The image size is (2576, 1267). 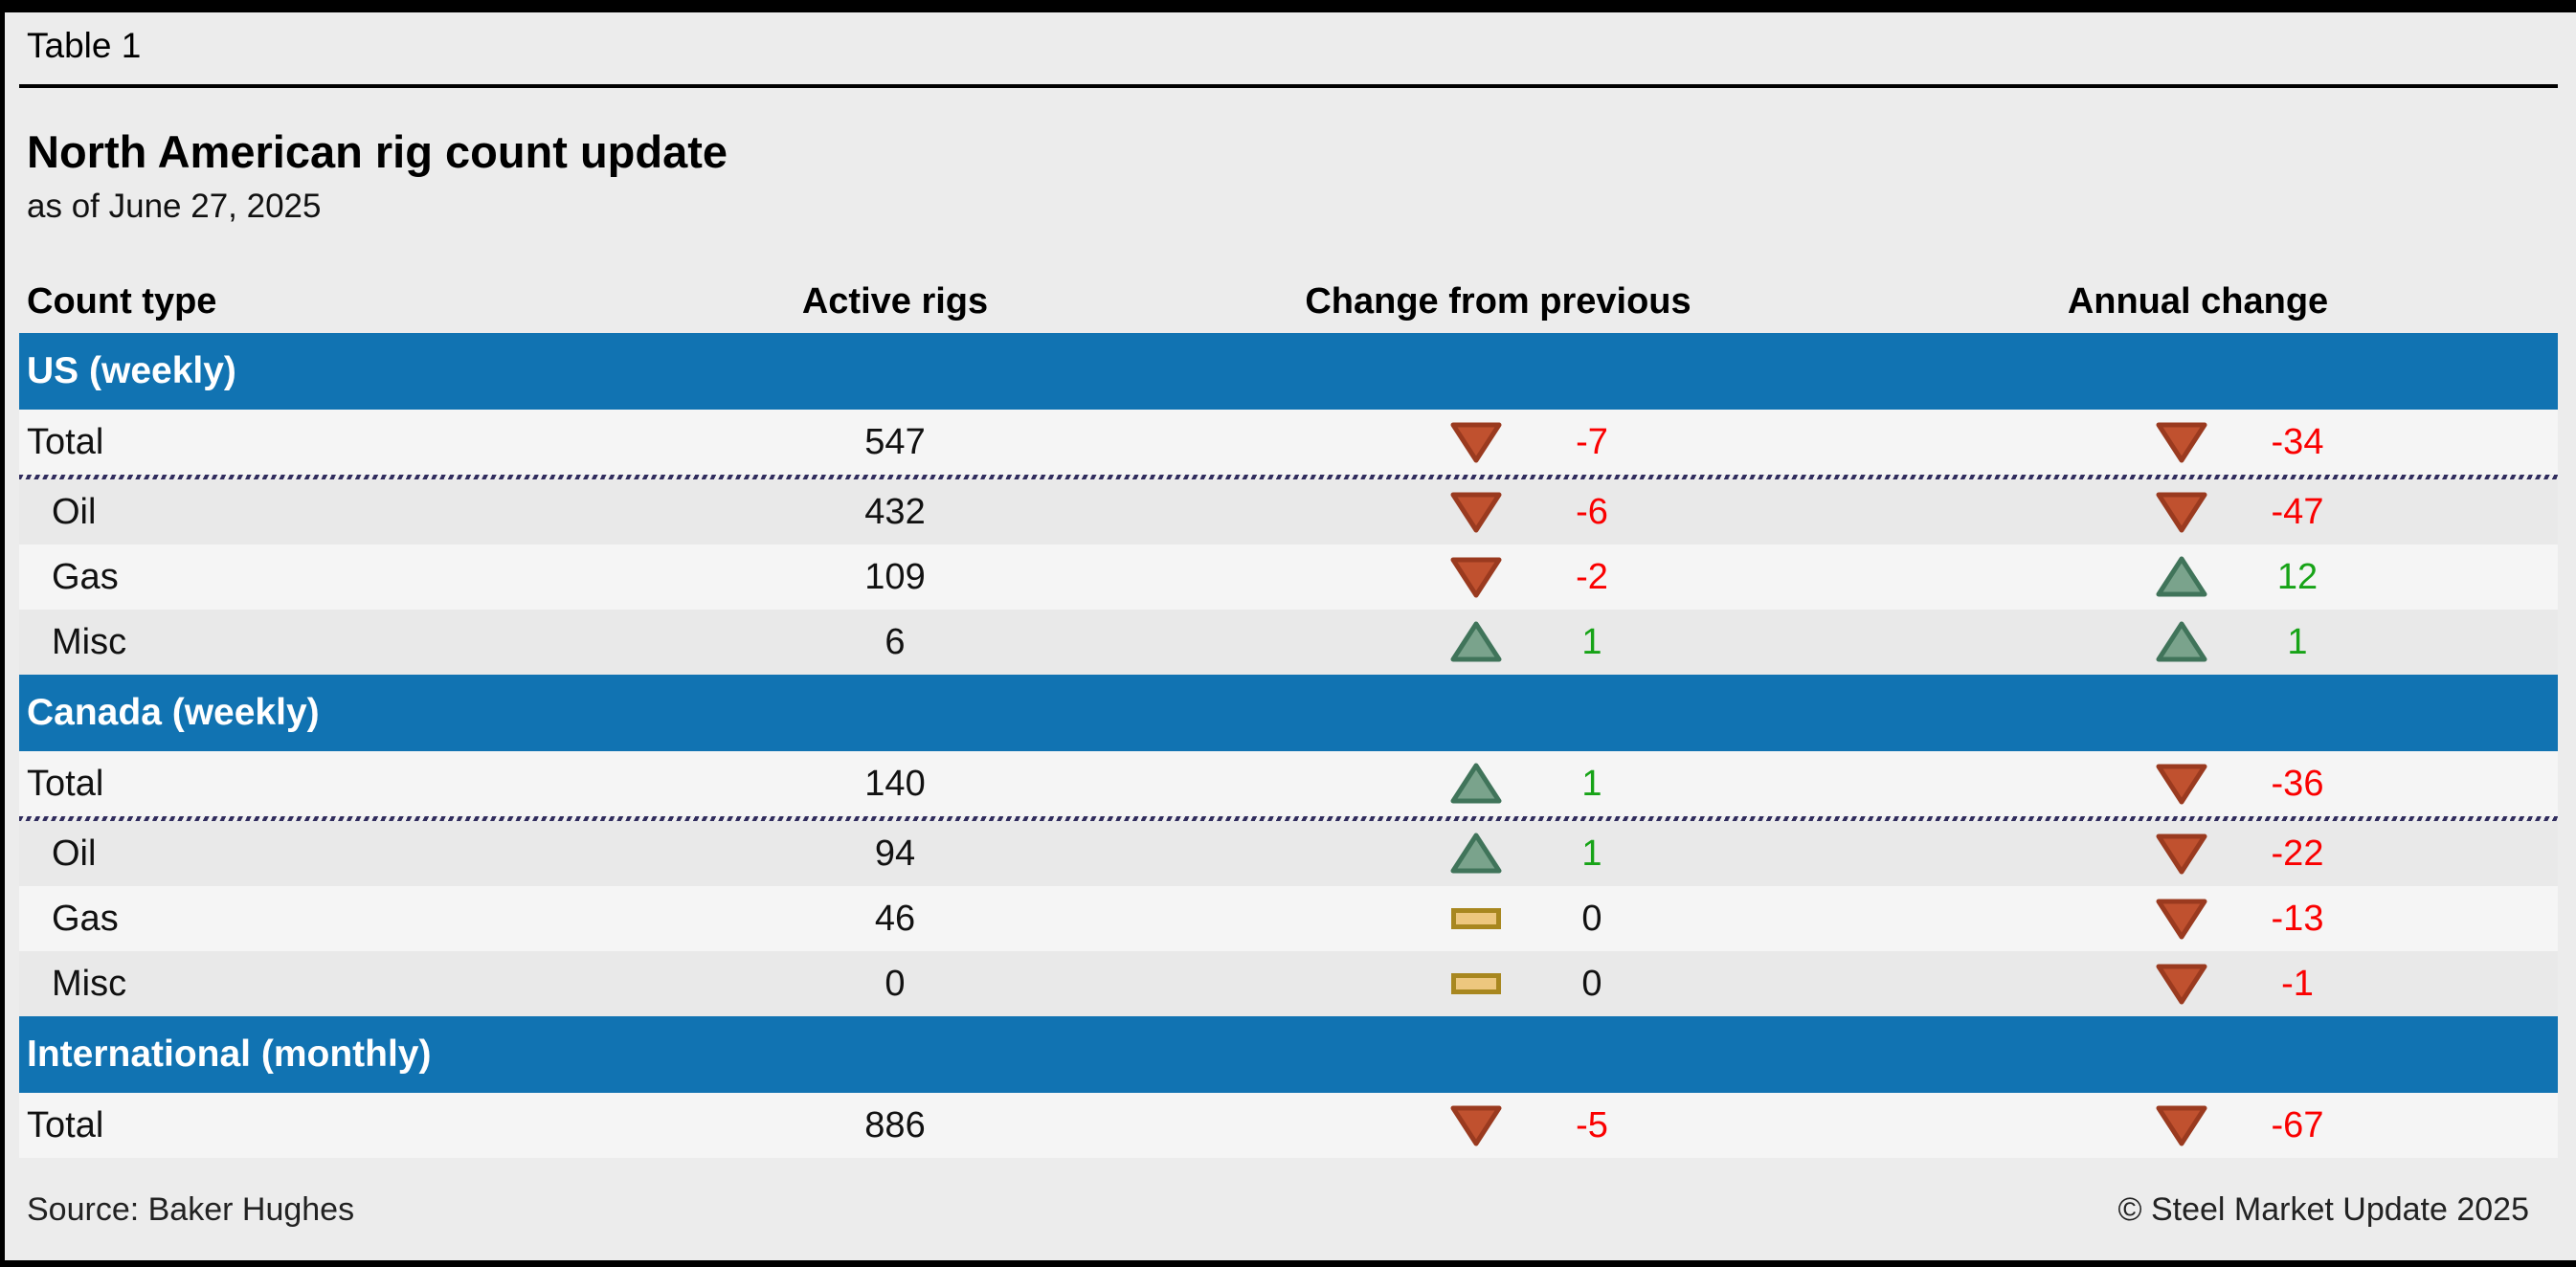 I want to click on annual-change-cell: -47, so click(x=2198, y=512).